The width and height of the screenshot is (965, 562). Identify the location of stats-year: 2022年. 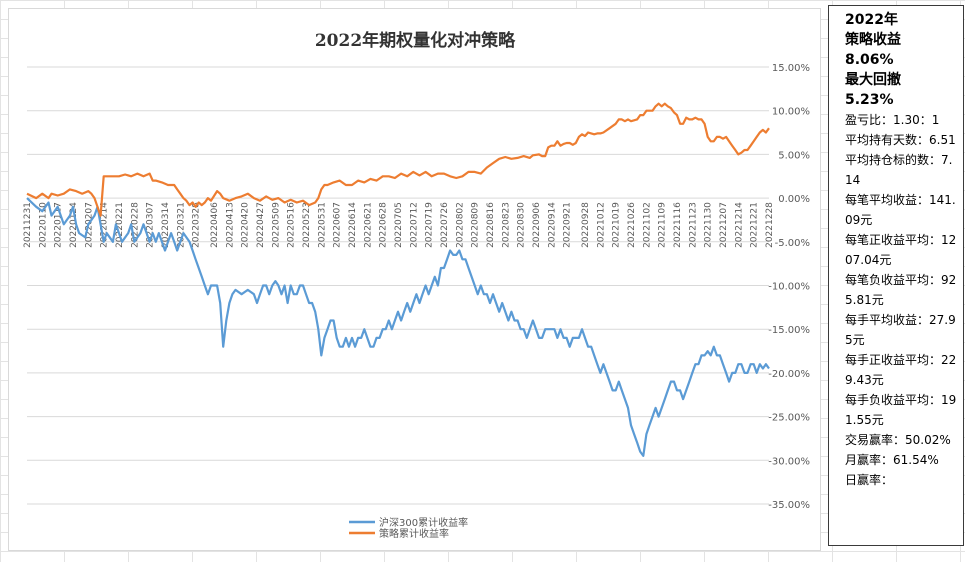
(871, 20).